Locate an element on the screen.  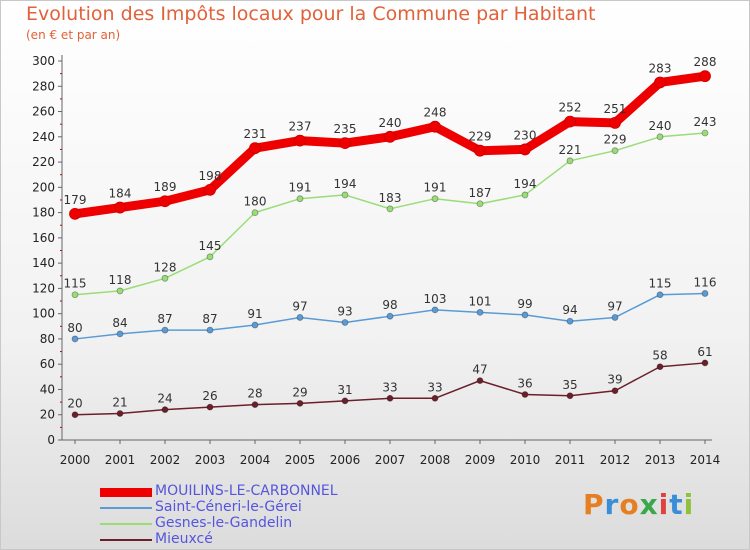
x-tick-label: 2000 is located at coordinates (75, 460).